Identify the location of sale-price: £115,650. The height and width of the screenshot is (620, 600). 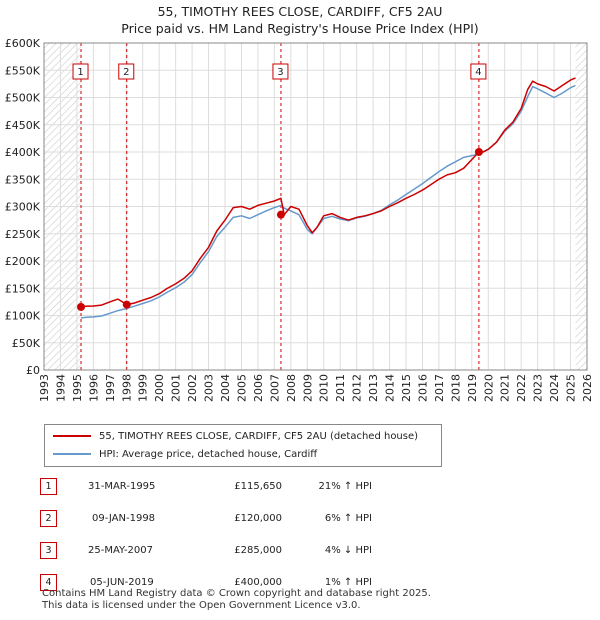
(258, 486).